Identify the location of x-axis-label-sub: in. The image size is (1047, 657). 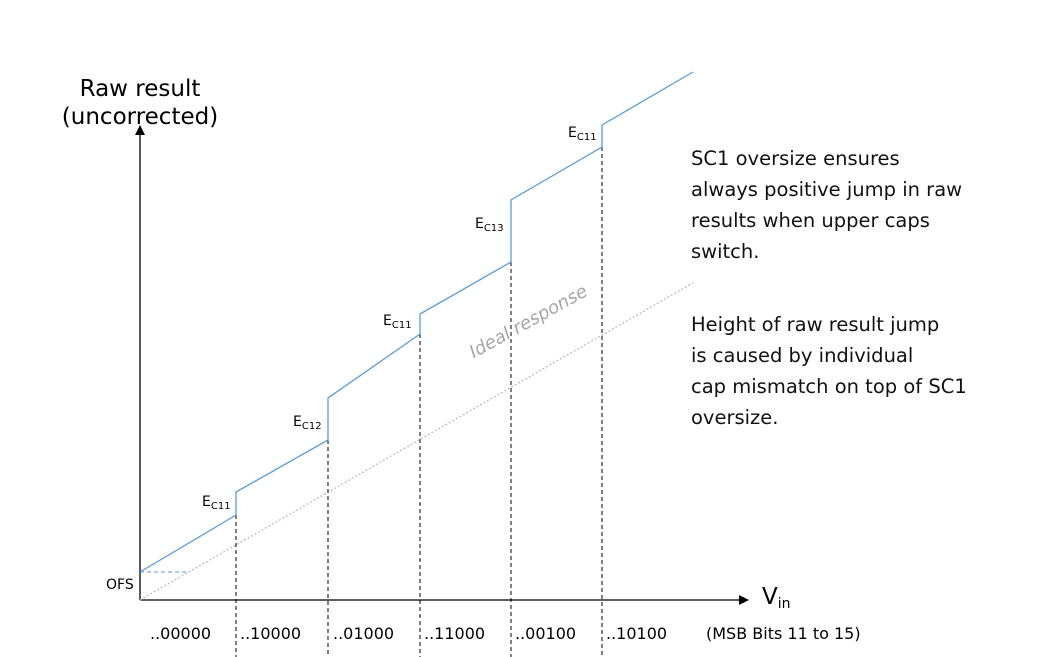
(784, 604).